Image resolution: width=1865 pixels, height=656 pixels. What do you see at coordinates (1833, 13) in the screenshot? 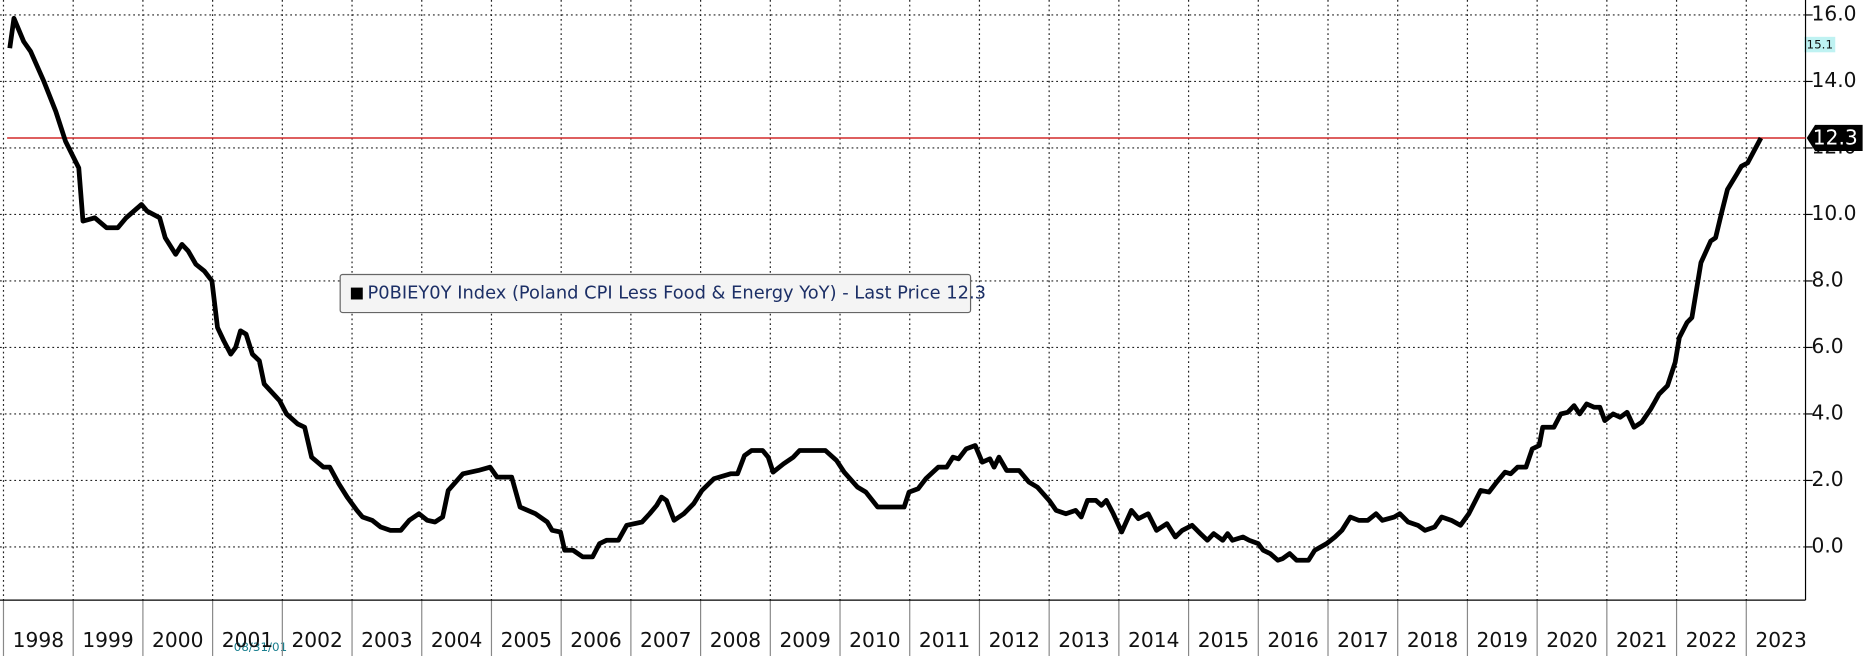
I see `y-tick-label: 16.0` at bounding box center [1833, 13].